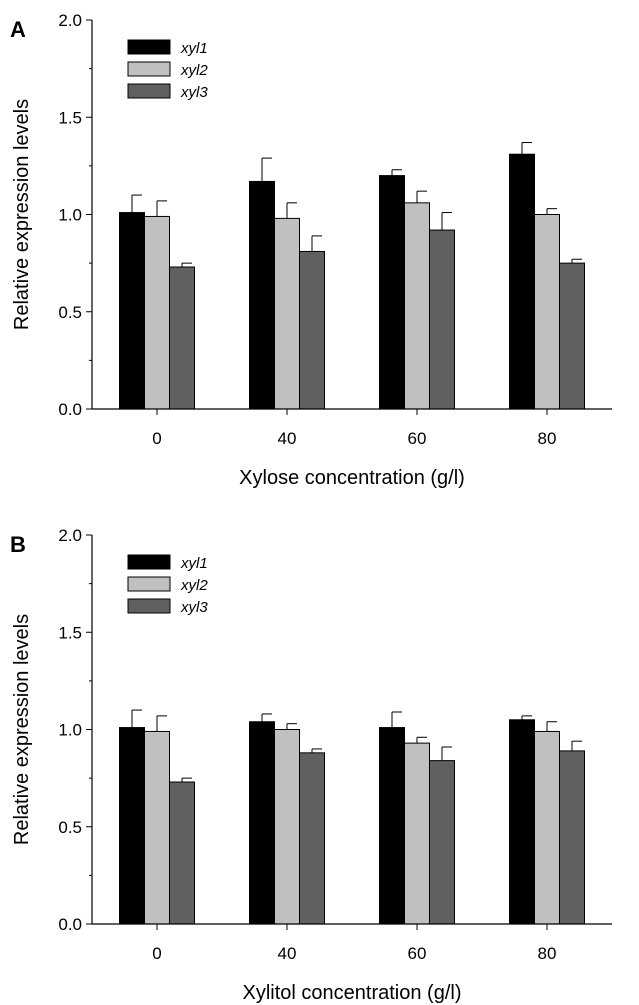  Describe the element at coordinates (352, 993) in the screenshot. I see `x-axis-title: Xylitol concentration (g/l)` at that location.